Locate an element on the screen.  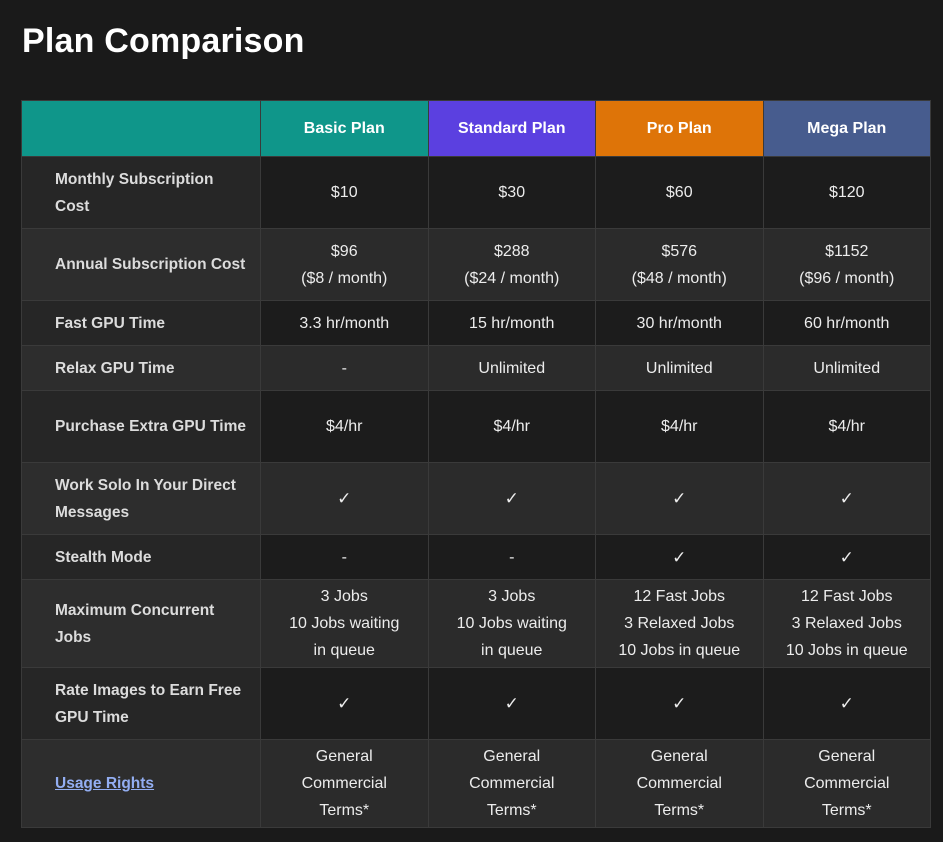
table-row: Rate Images to Earn Free GPU Time ✓ ✓ ✓ ✓ is located at coordinates (476, 703).